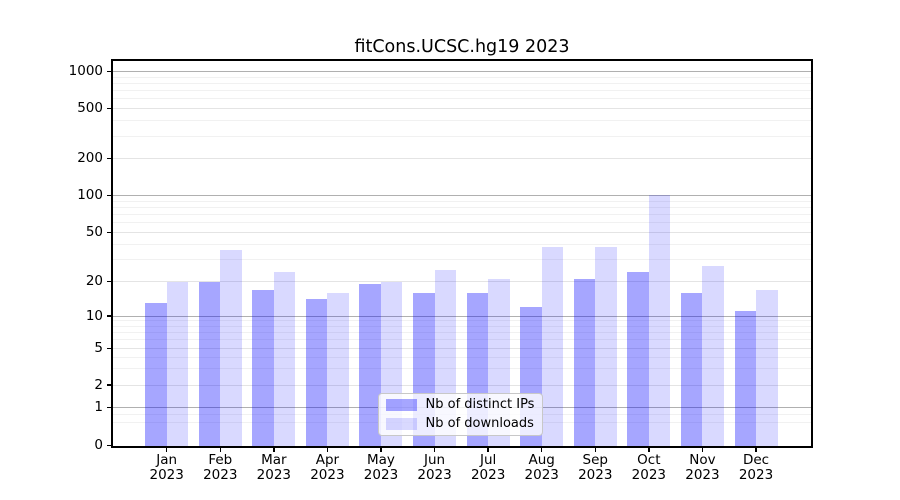 The image size is (900, 500). I want to click on x-tick-label: Sep 2023, so click(595, 468).